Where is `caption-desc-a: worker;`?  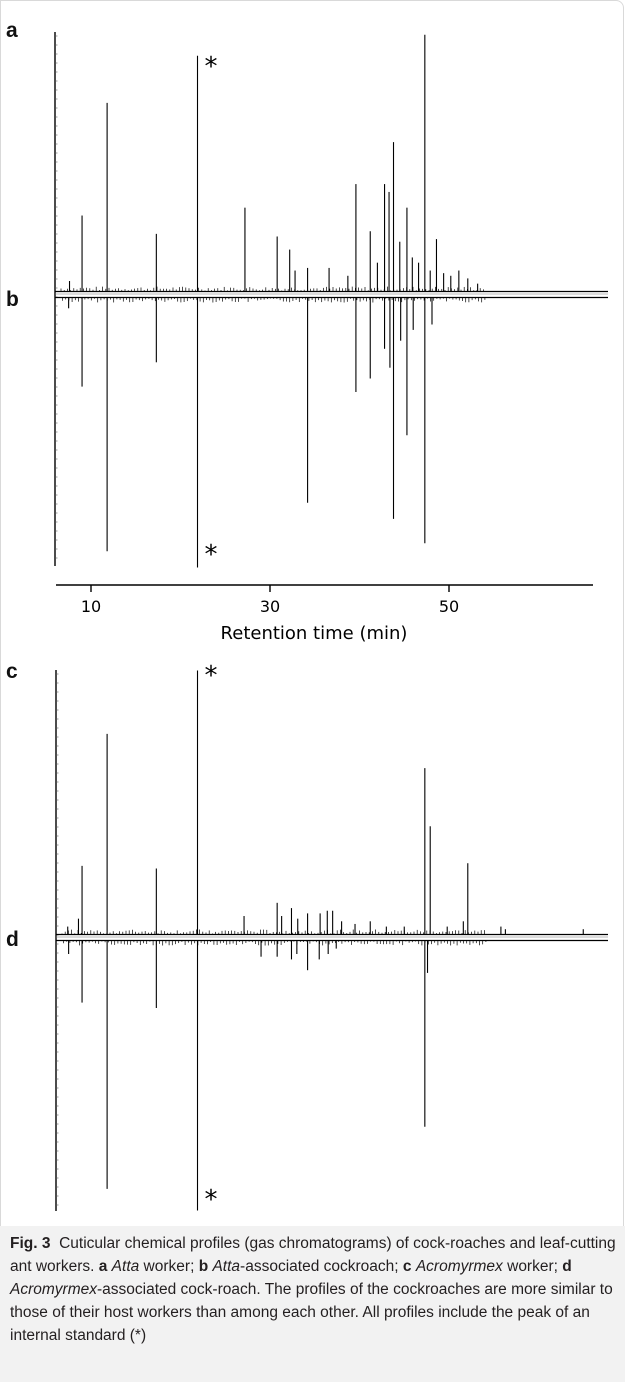 caption-desc-a: worker; is located at coordinates (167, 1266).